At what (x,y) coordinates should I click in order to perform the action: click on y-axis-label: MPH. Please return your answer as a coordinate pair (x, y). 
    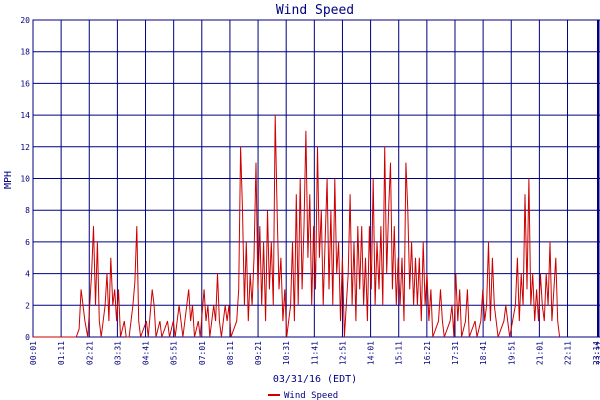
    Looking at the image, I should click on (8, 180).